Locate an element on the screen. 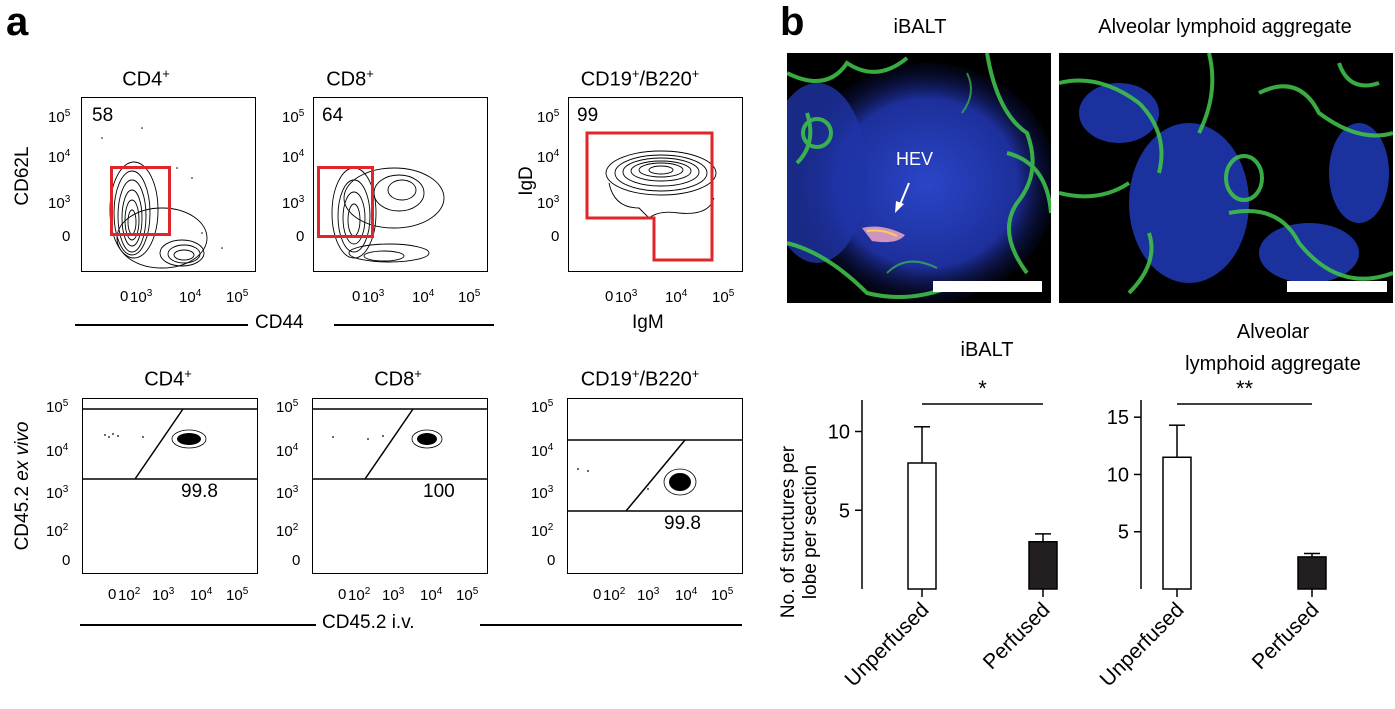  row1-shared-xlabel: CD44 is located at coordinates (279, 322).